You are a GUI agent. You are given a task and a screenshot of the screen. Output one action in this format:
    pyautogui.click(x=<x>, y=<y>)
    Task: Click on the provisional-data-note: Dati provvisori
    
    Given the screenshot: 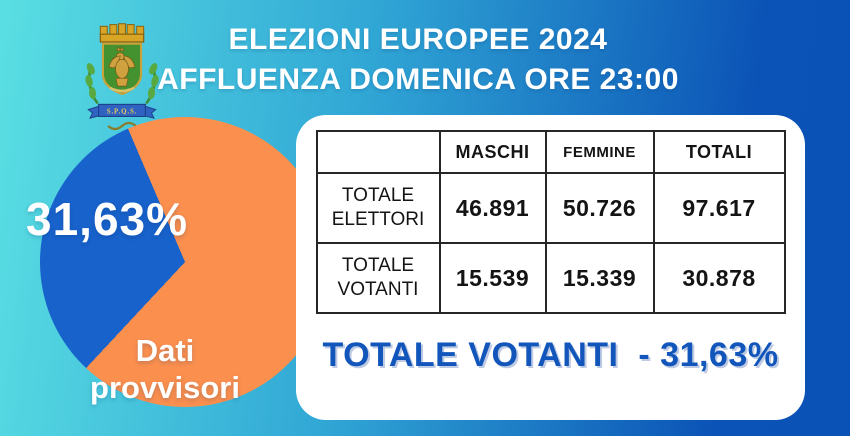 What is the action you would take?
    pyautogui.click(x=165, y=369)
    